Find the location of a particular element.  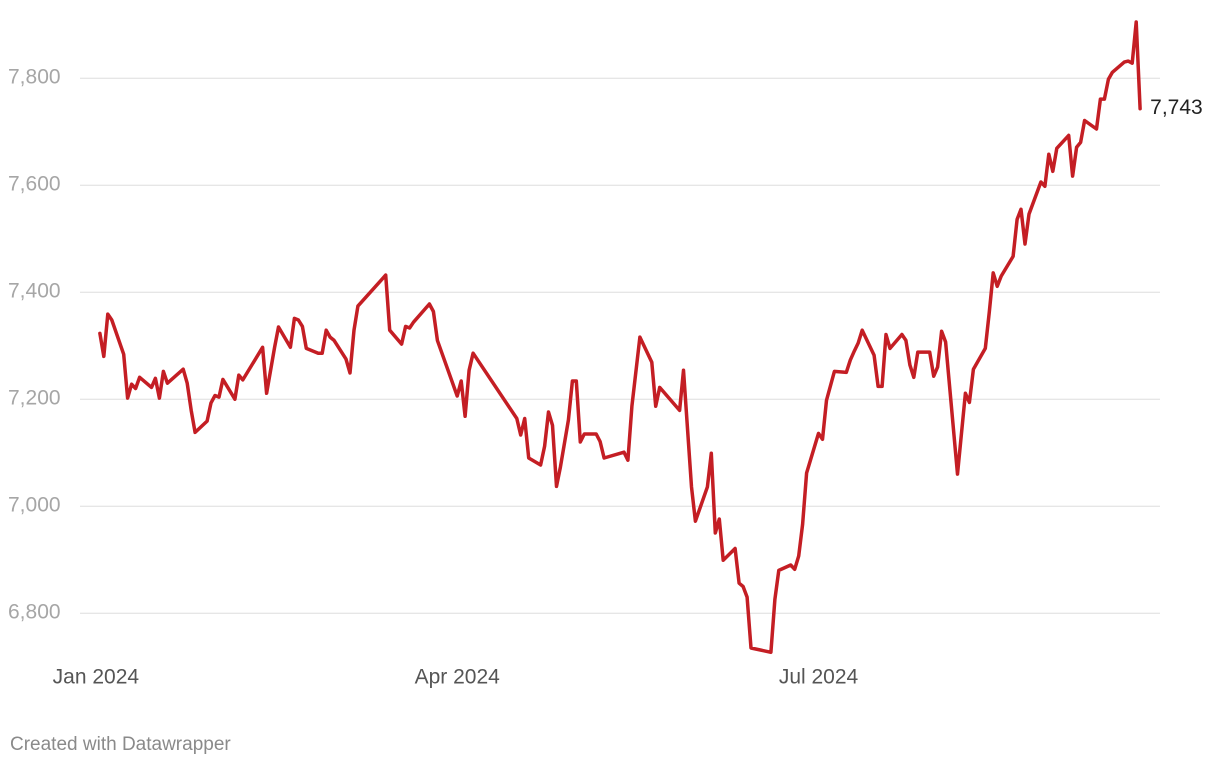

y-tick-label: 7,400 is located at coordinates (34, 291).